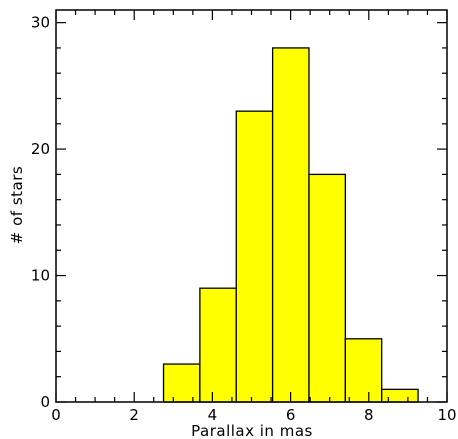  What do you see at coordinates (40, 276) in the screenshot?
I see `y-tick-label: 10` at bounding box center [40, 276].